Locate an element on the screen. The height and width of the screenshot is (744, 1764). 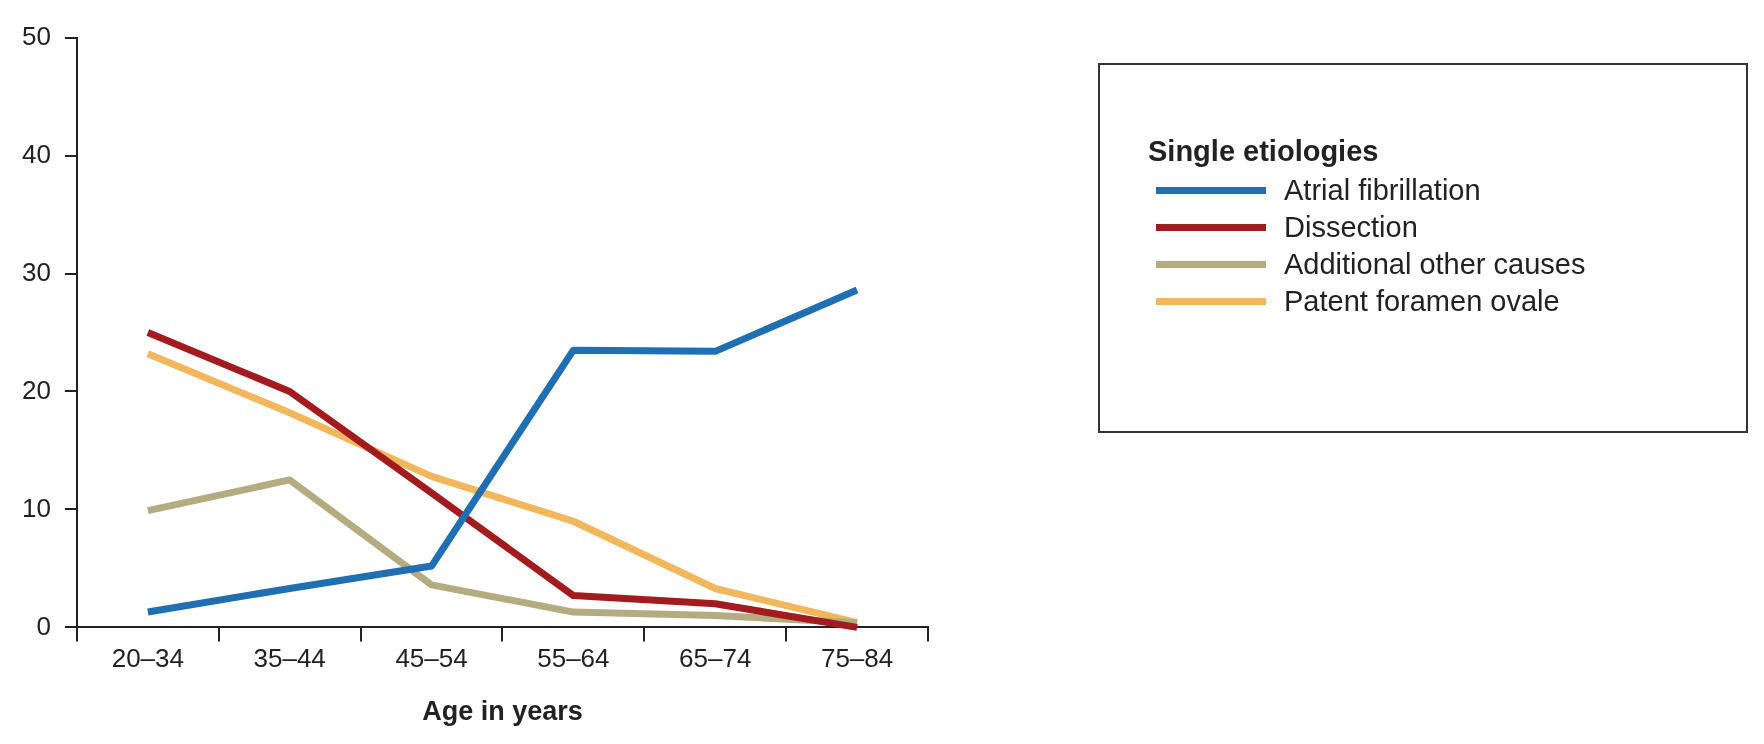
x-tick-label: 20–34 is located at coordinates (147, 658).